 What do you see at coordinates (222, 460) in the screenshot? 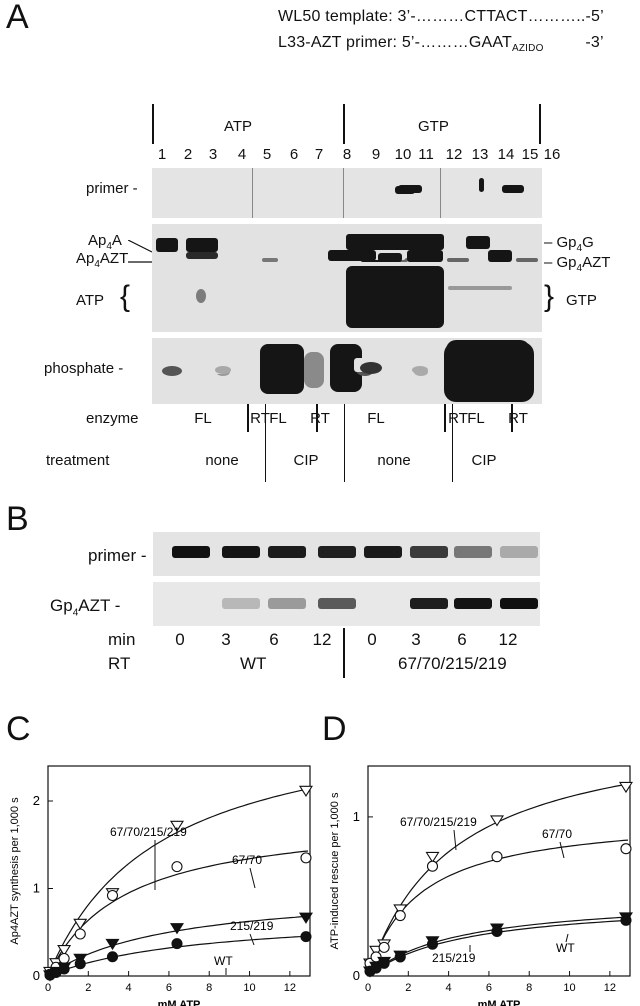
I see `treatment-value-1: none` at bounding box center [222, 460].